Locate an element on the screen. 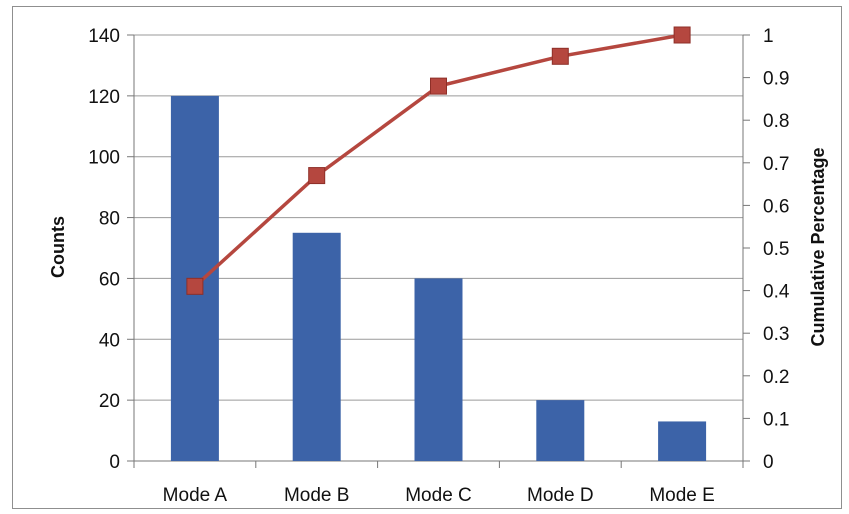 Image resolution: width=849 pixels, height=514 pixels. y2-tick-label: 0.6 is located at coordinates (776, 206).